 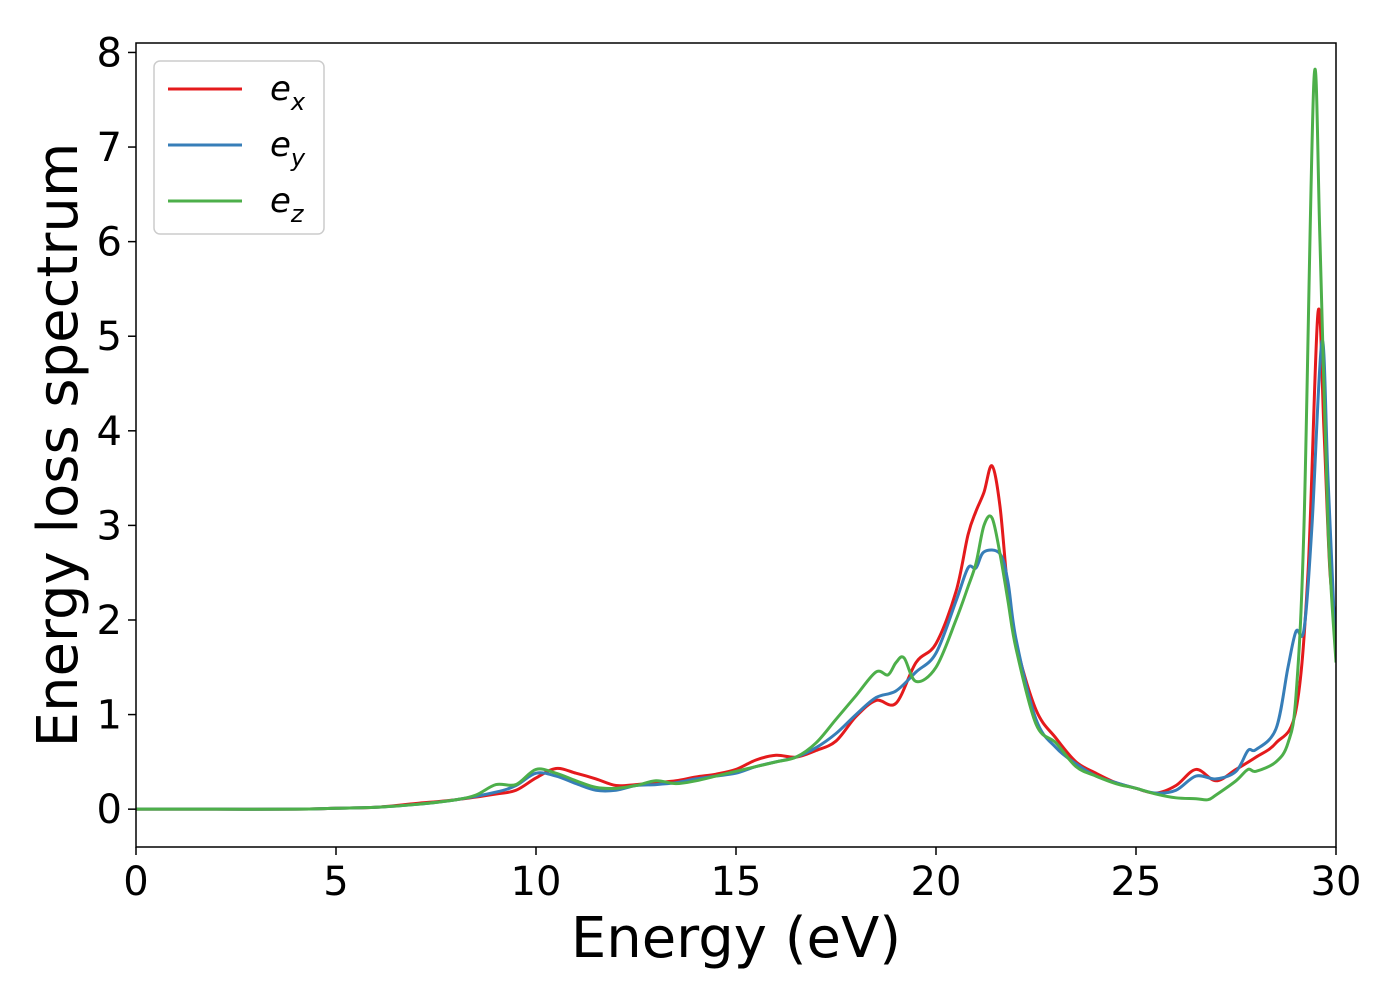 I want to click on legend-box, so click(x=239, y=147).